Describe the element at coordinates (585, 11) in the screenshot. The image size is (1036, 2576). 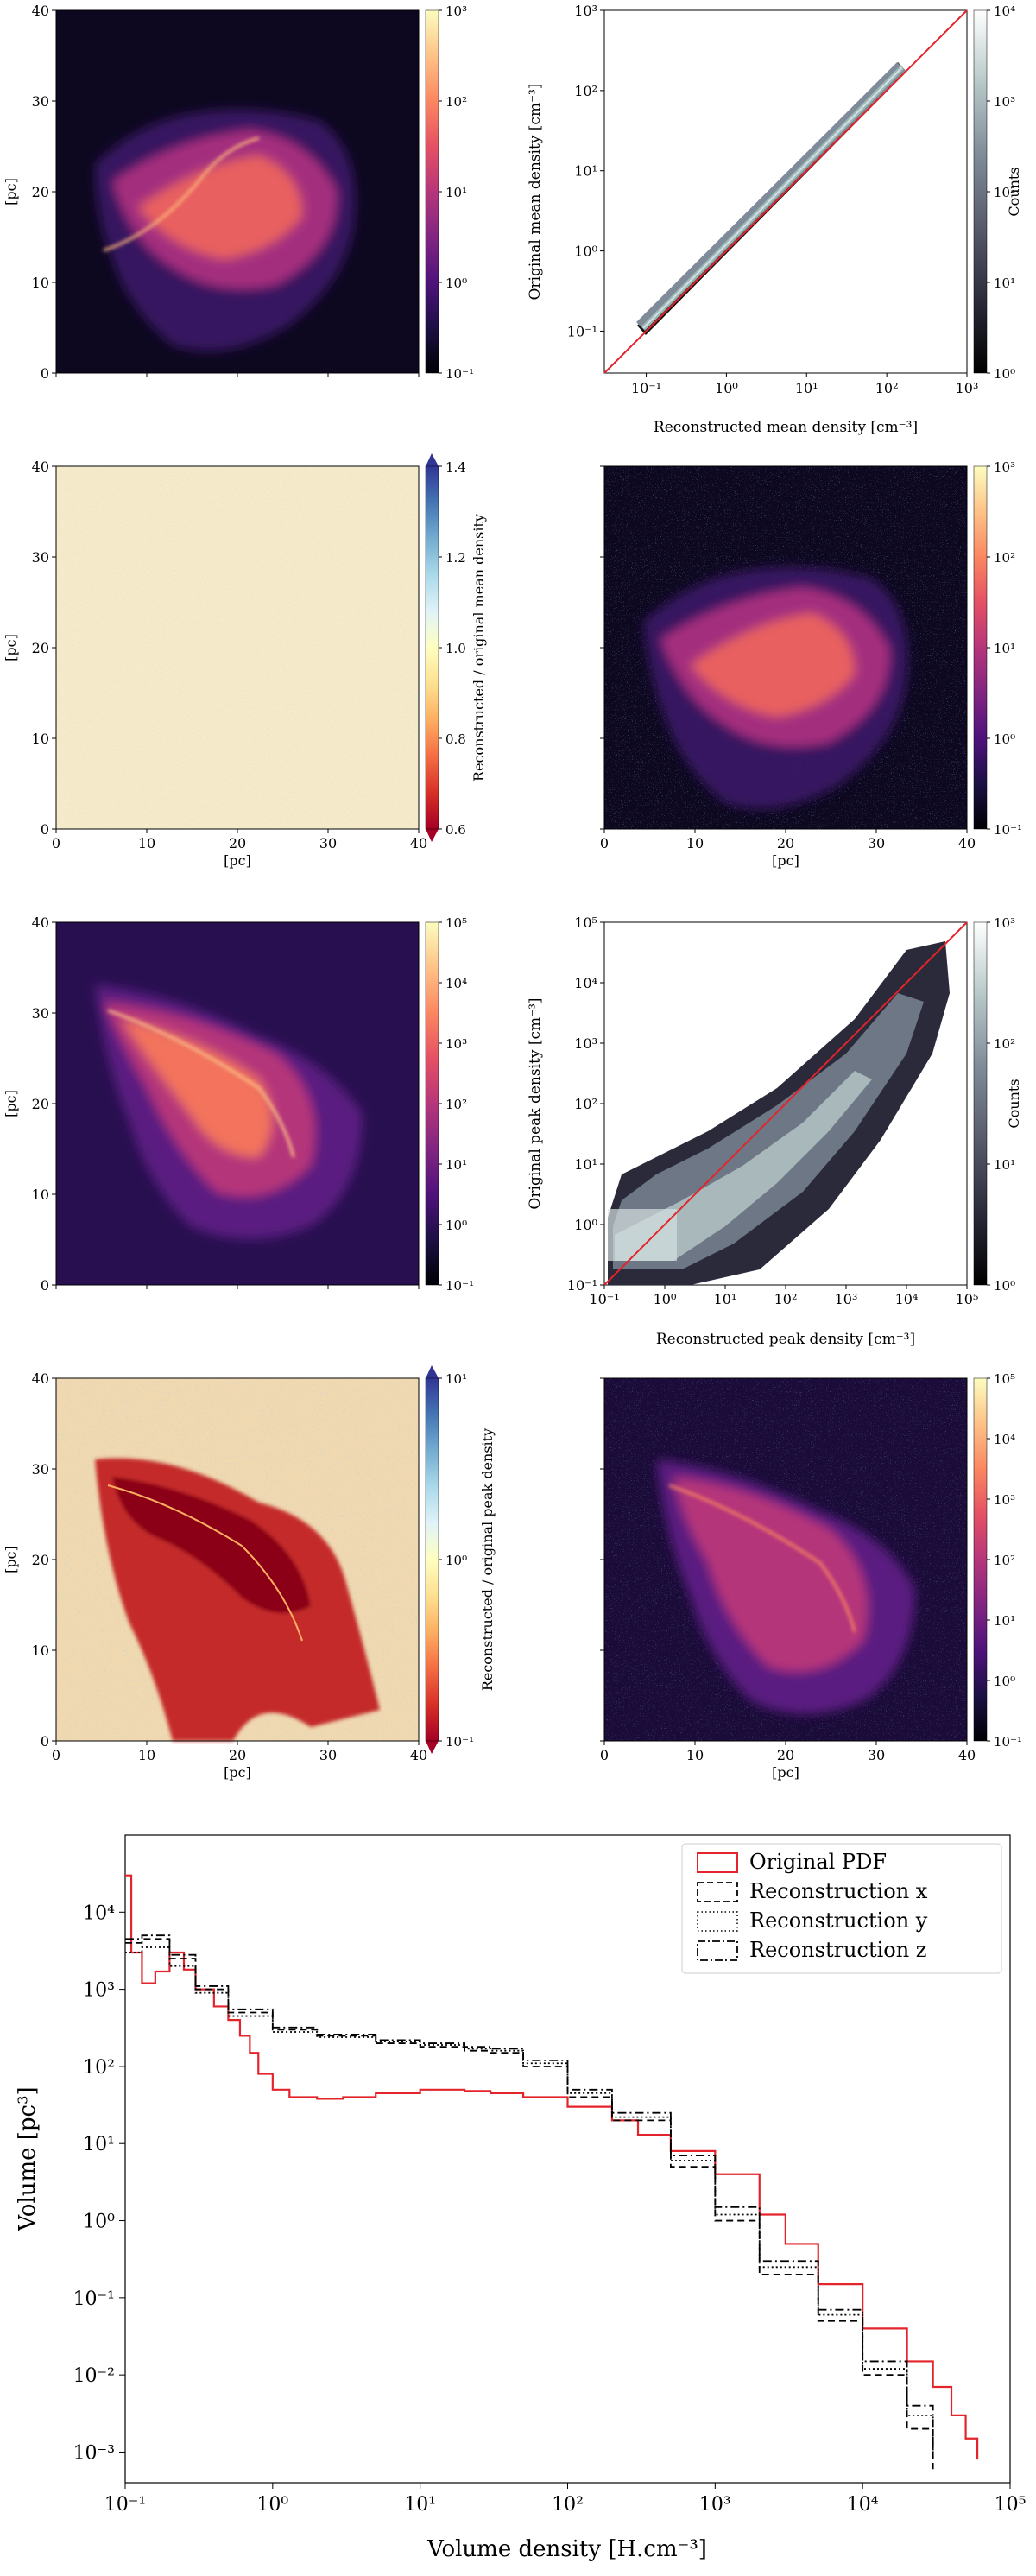
I see `mean-hist-y-label: 10³` at that location.